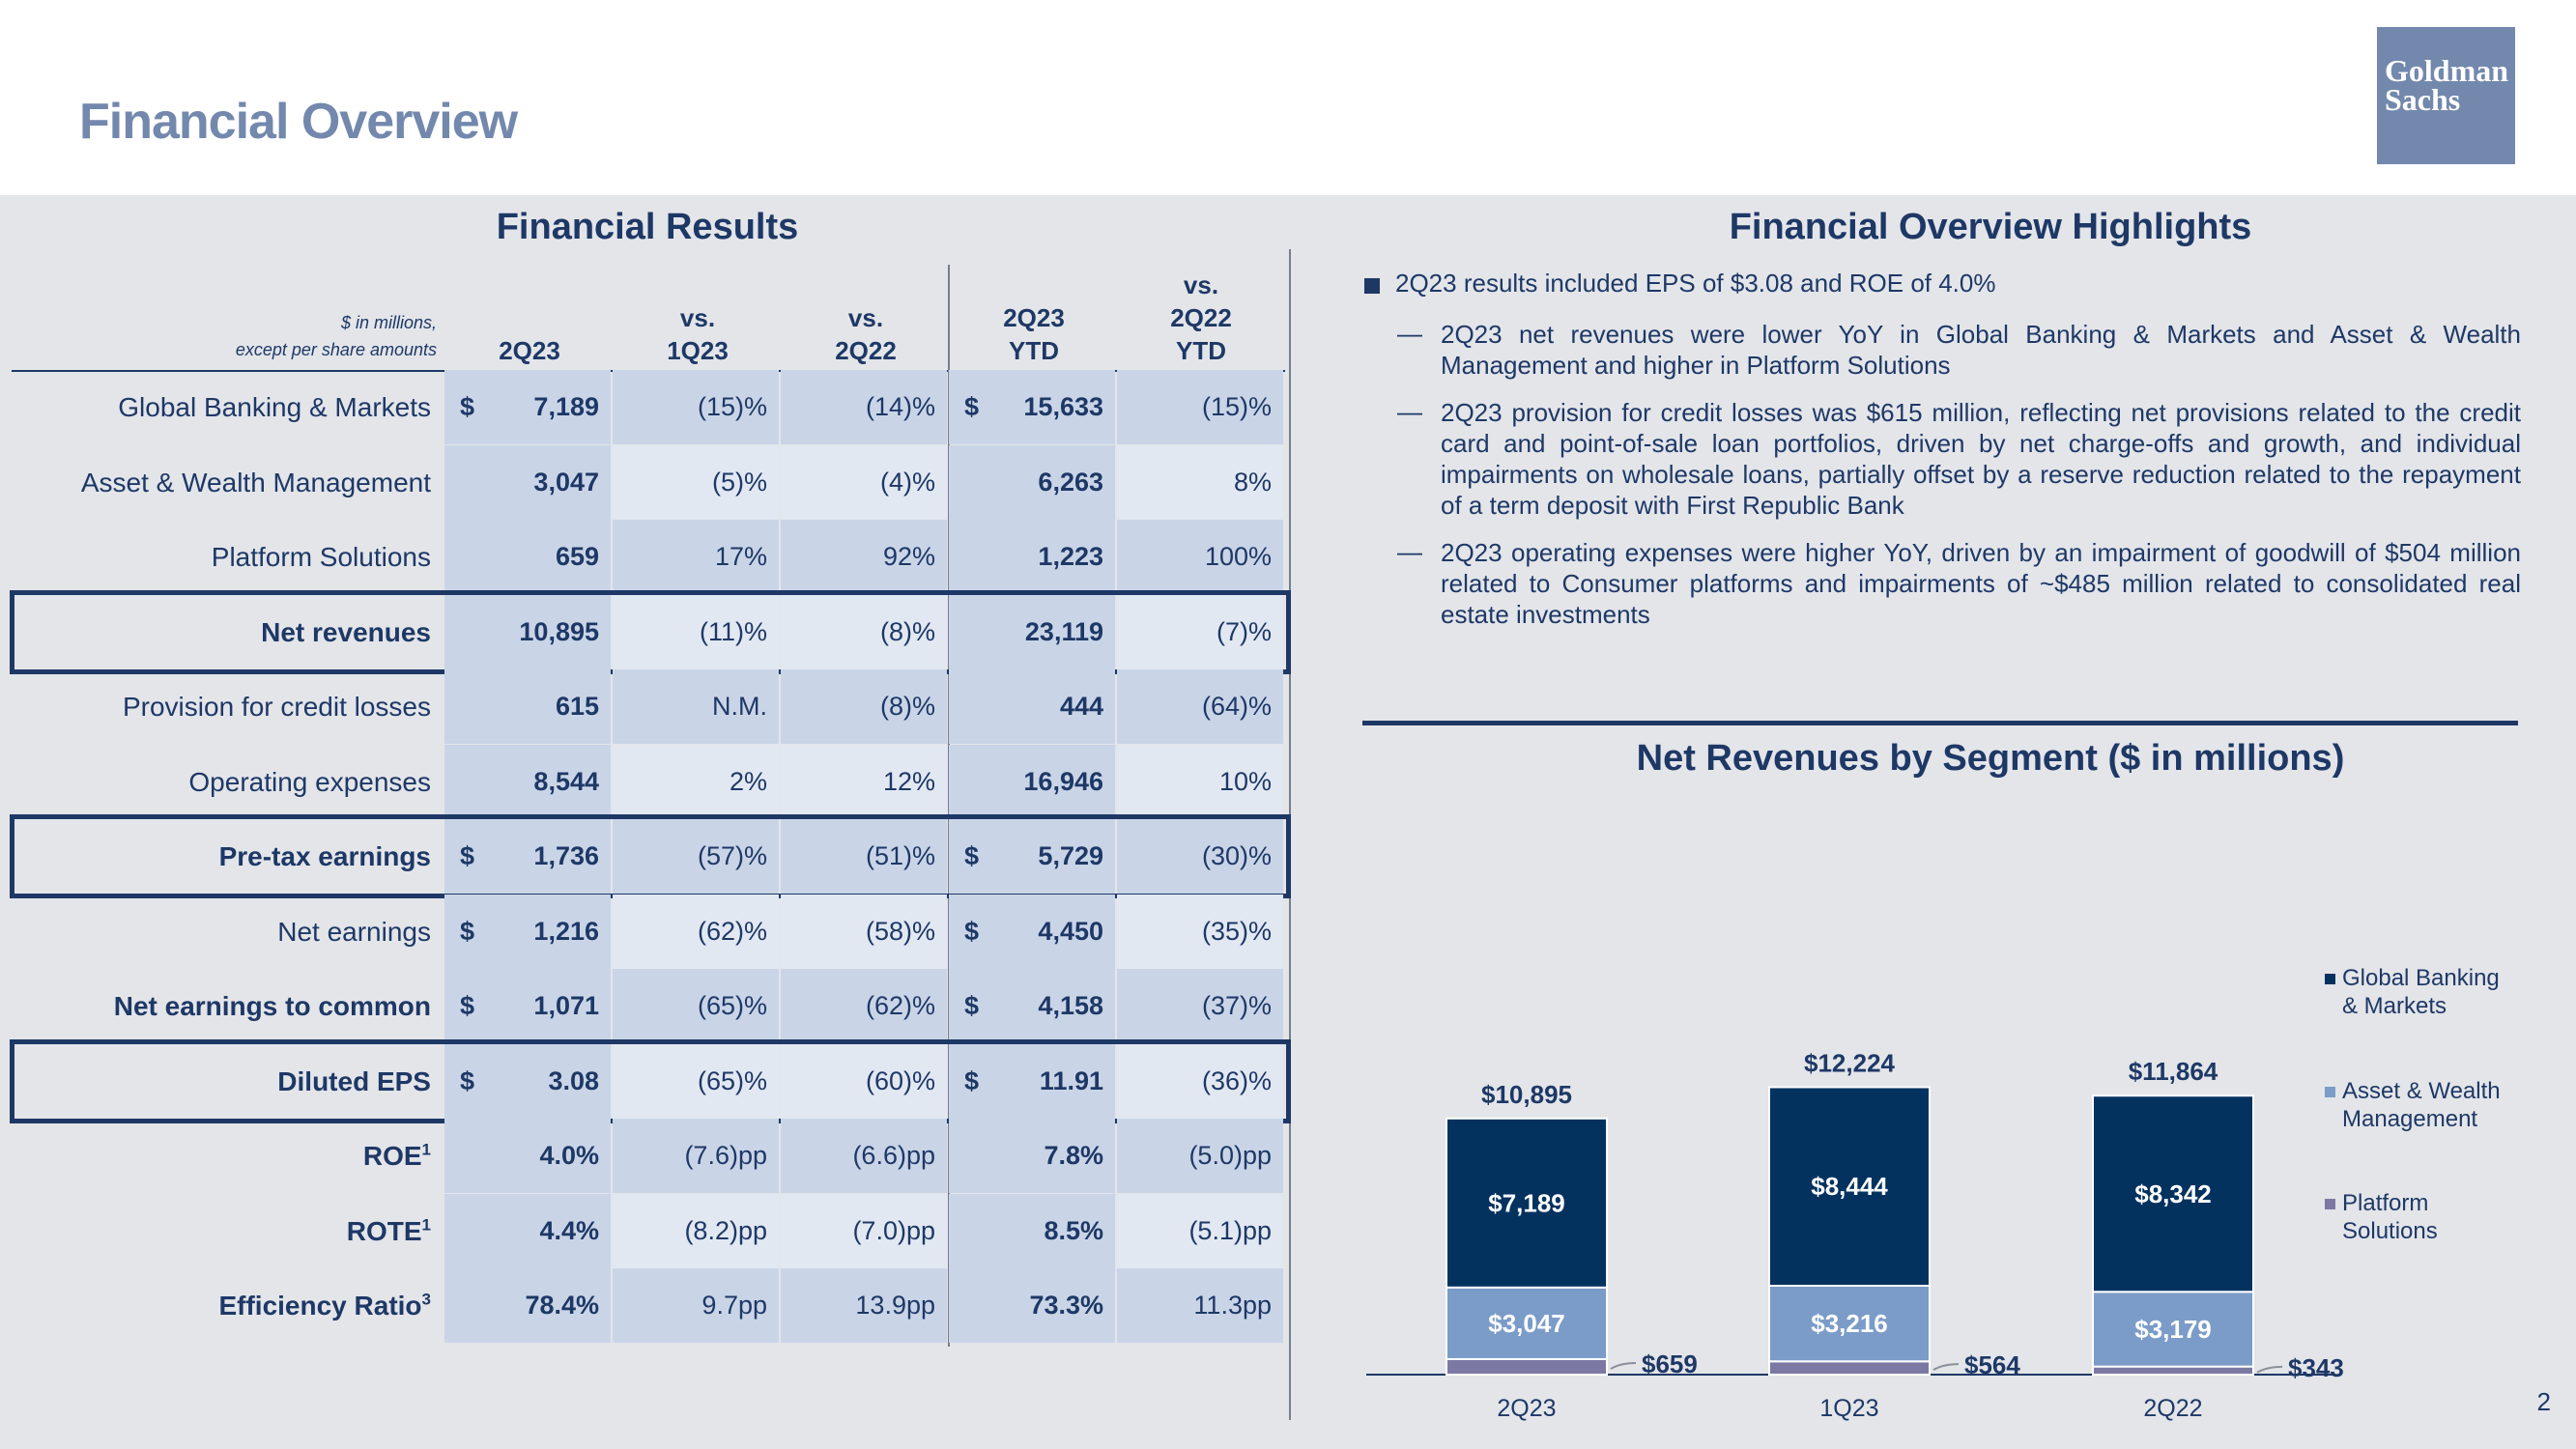  What do you see at coordinates (222, 632) in the screenshot?
I see `row-label: Net revenues` at bounding box center [222, 632].